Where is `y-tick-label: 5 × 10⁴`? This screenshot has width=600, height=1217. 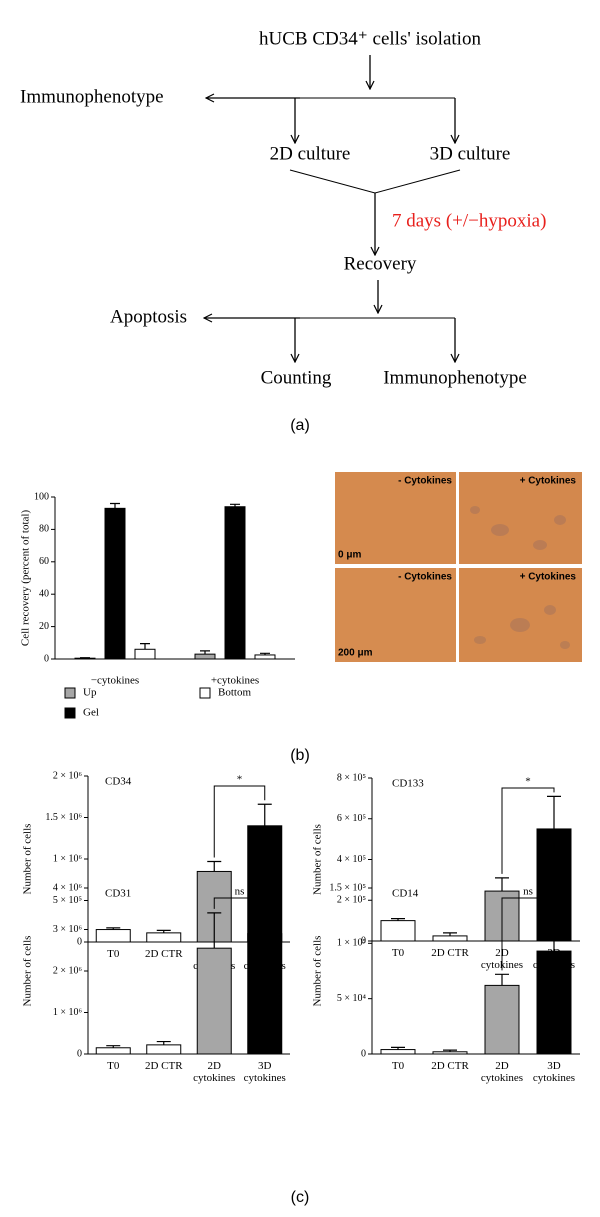 y-tick-label: 5 × 10⁴ is located at coordinates (352, 998).